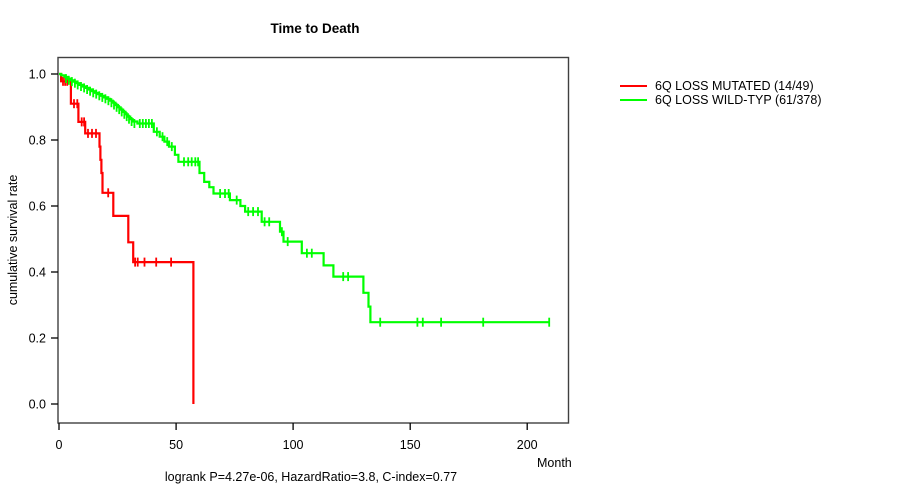 The width and height of the screenshot is (900, 500). I want to click on legend-line-green, so click(633, 100).